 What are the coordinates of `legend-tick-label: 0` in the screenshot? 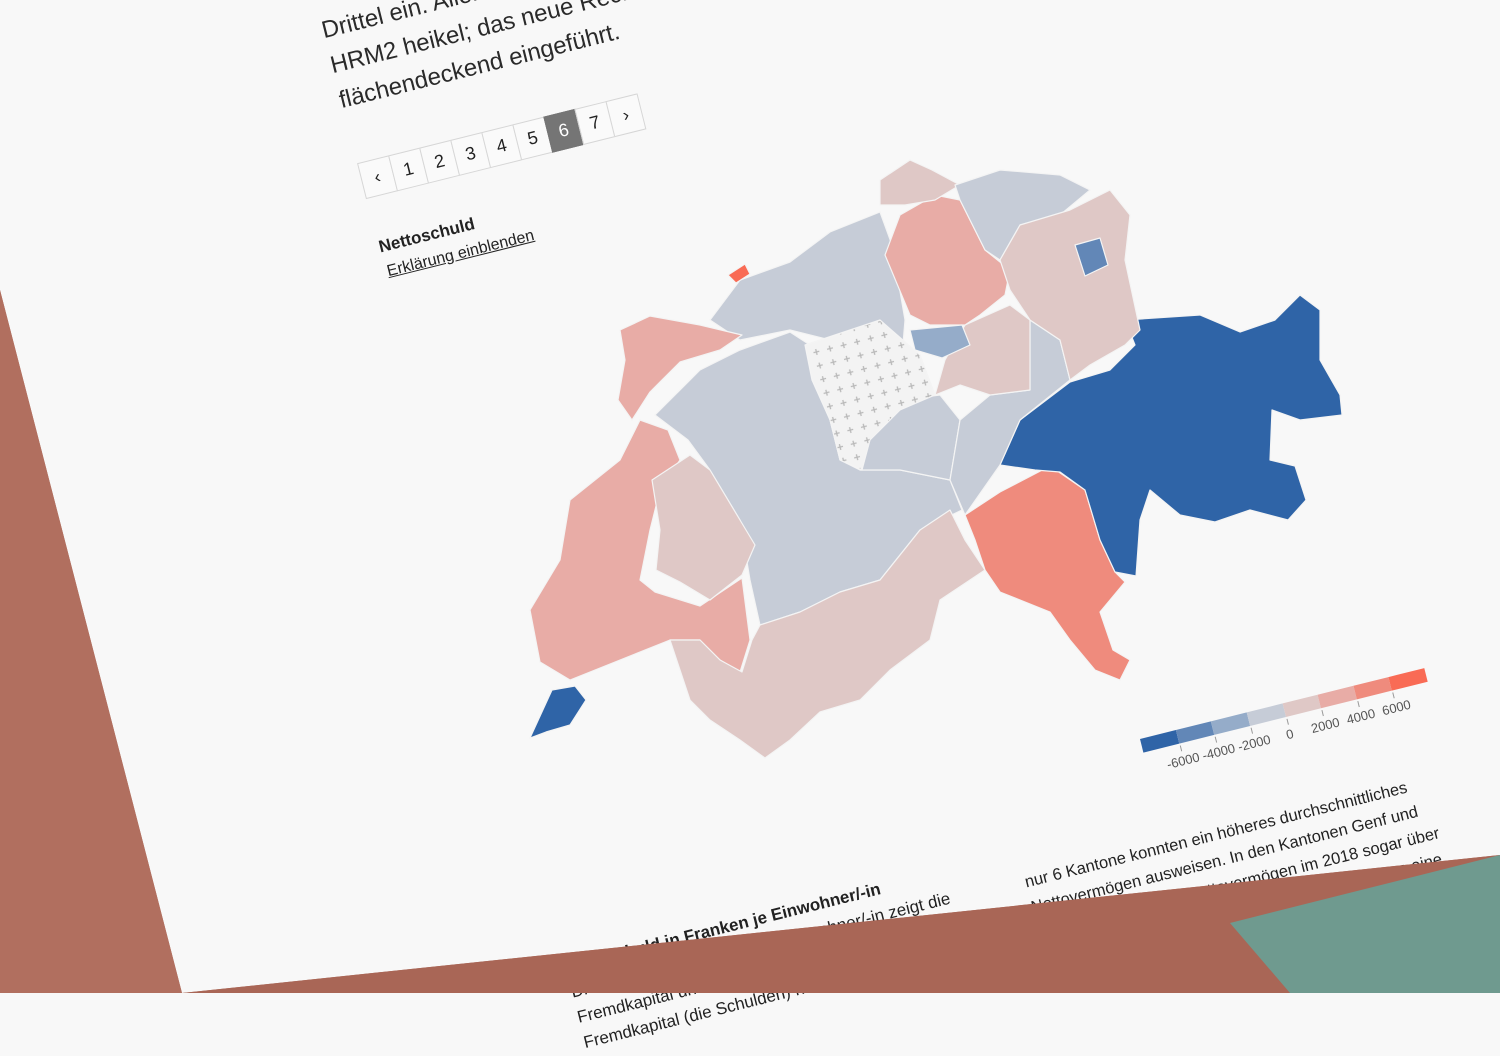 It's located at (1290, 734).